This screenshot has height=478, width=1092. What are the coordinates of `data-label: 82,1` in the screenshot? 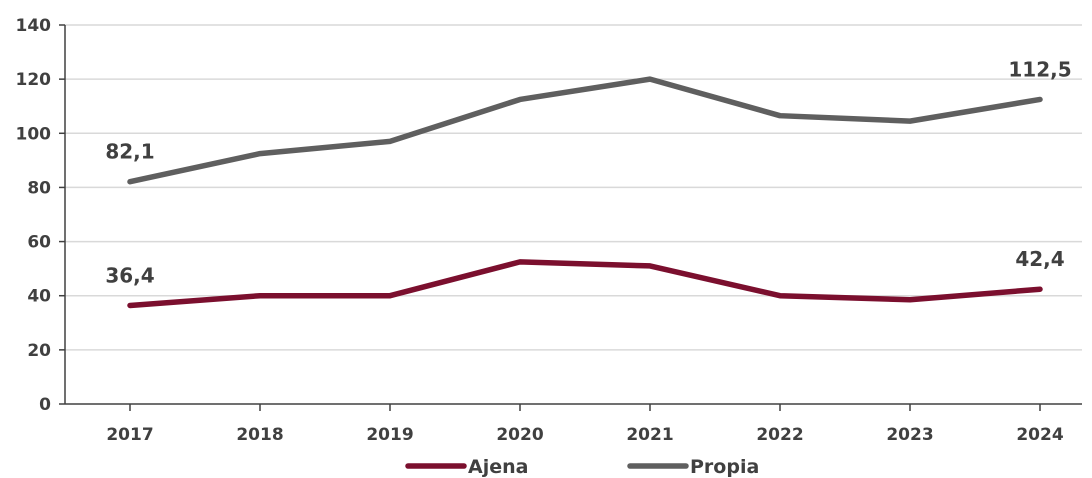 It's located at (129, 152).